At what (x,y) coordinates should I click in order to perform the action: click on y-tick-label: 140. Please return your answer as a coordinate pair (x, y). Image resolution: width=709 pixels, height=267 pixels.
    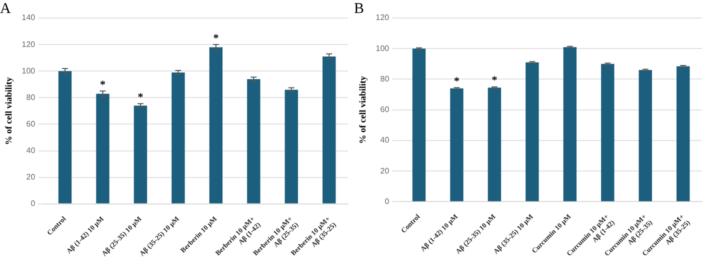
    Looking at the image, I should click on (29, 17).